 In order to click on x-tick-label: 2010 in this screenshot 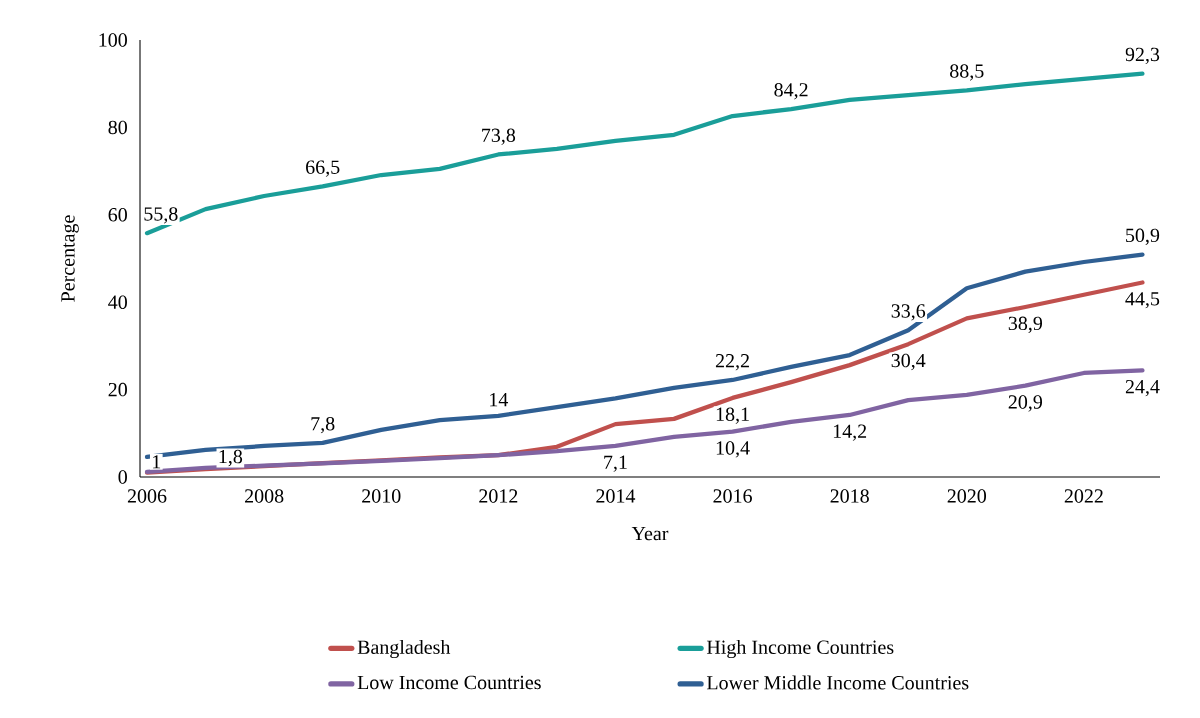, I will do `click(381, 496)`.